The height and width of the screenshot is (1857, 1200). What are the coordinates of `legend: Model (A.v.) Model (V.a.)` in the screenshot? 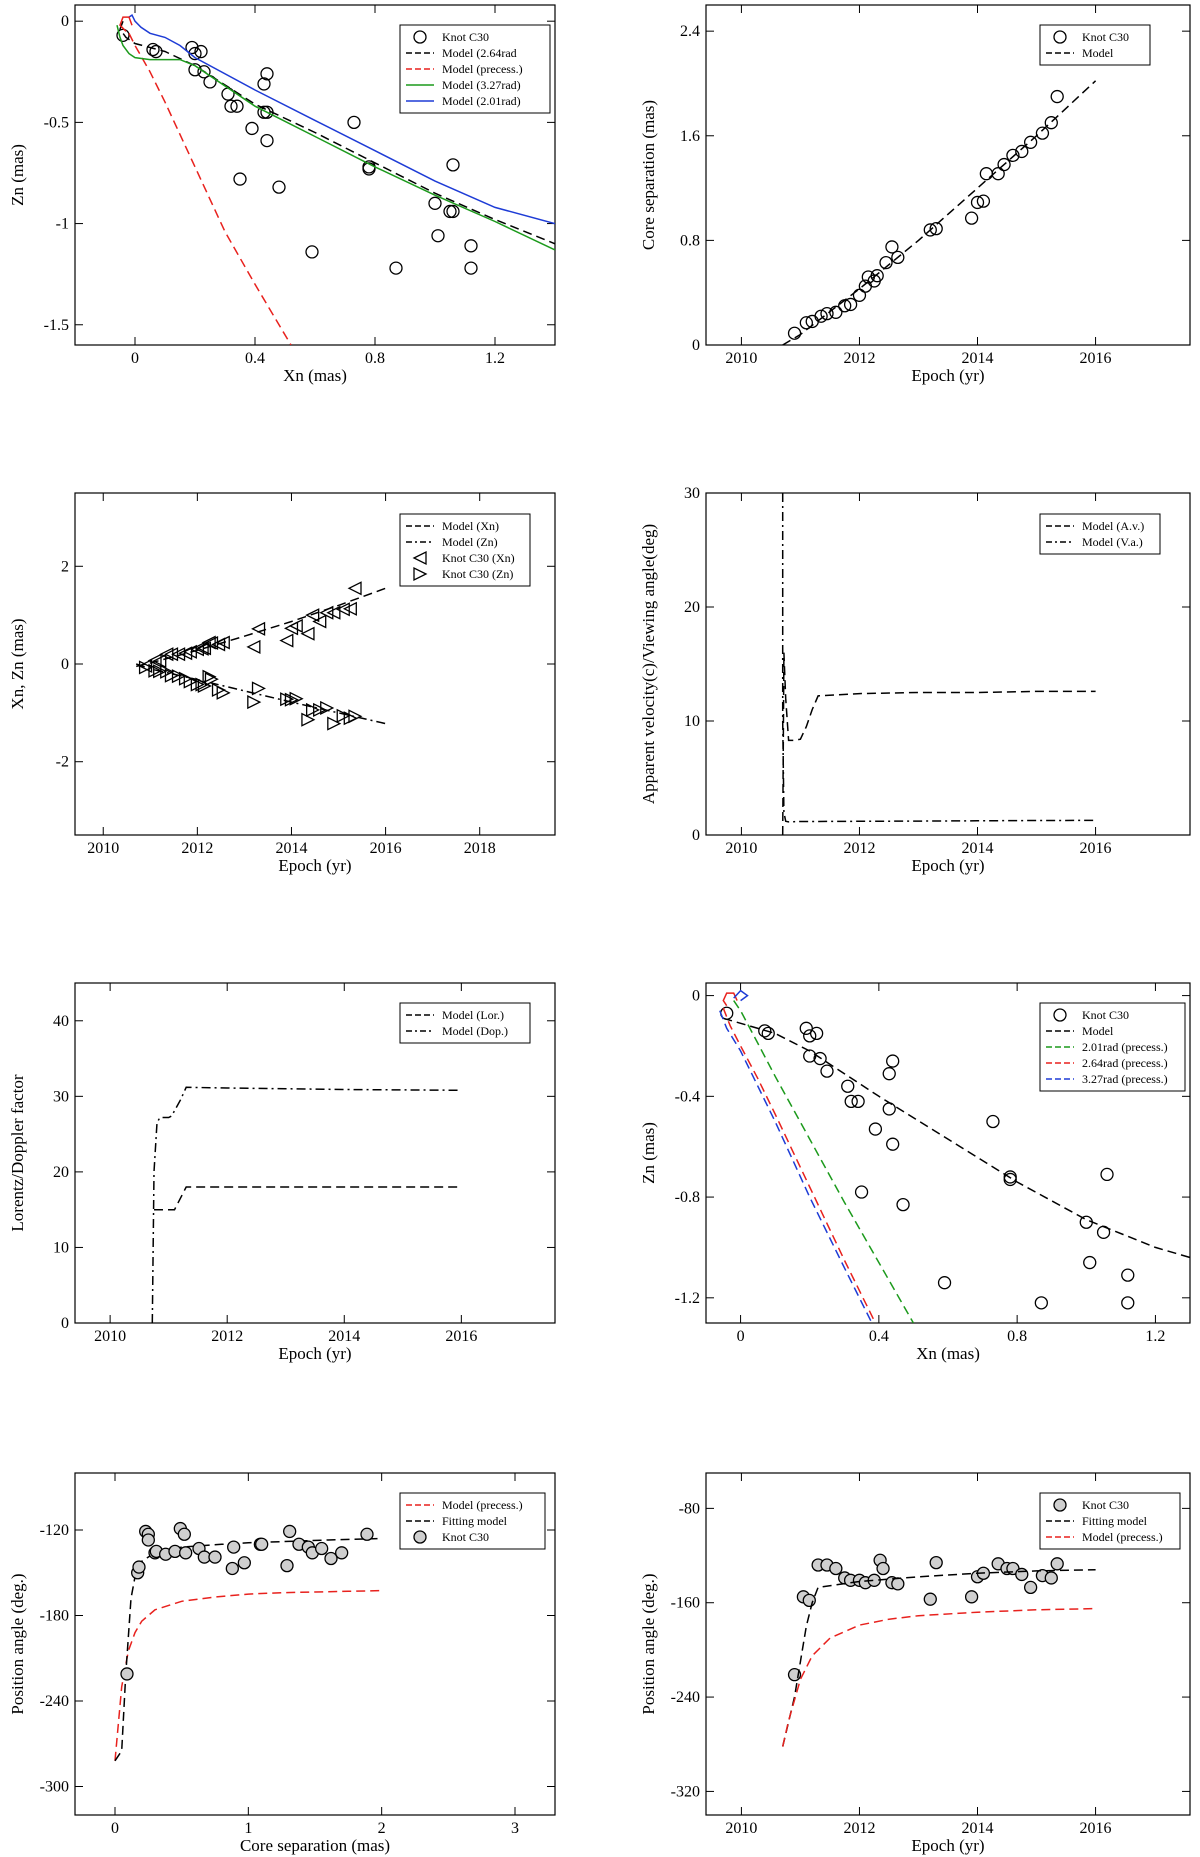 It's located at (1100, 534).